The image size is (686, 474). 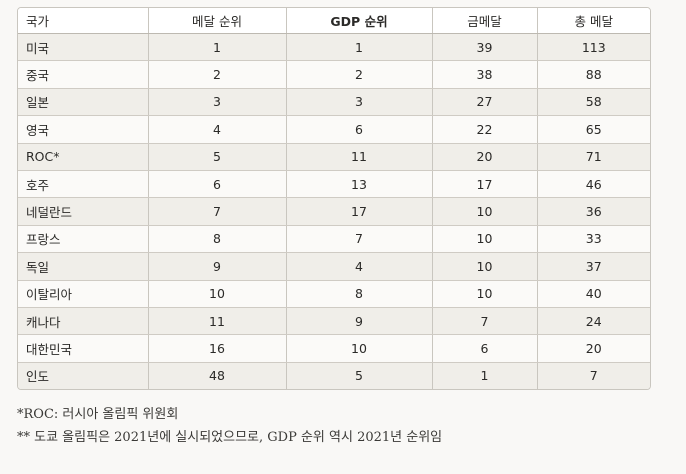 I want to click on cell-medal-rank: 16, so click(x=217, y=348).